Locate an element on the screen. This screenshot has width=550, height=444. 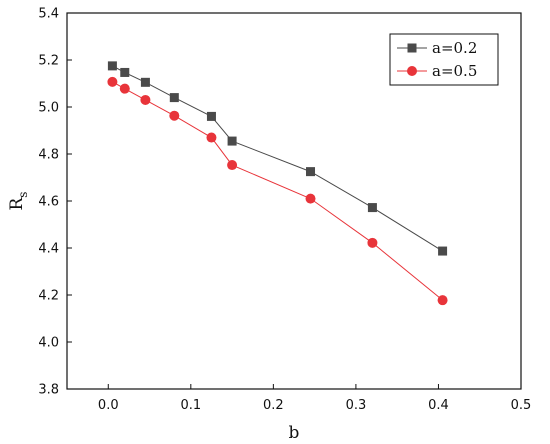
legend-label-a02: a=0.2 is located at coordinates (454, 48).